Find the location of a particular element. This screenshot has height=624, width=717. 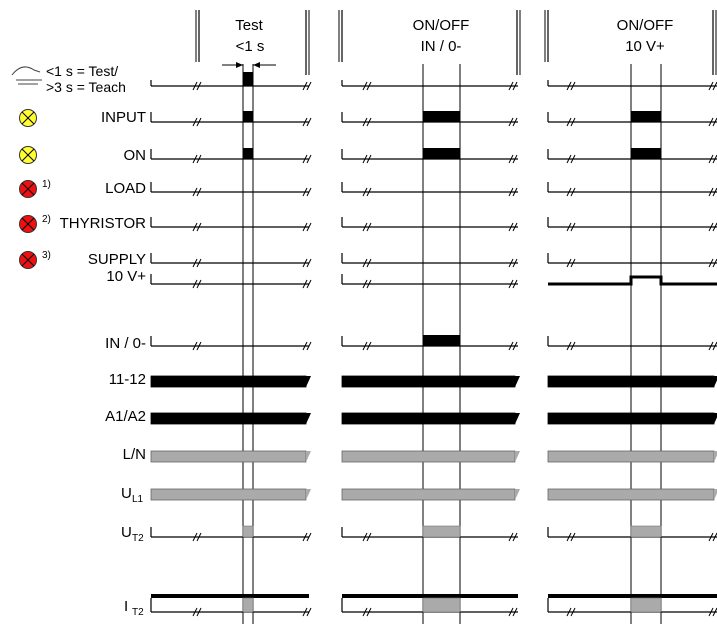

signal-label-ul1: U is located at coordinates (126, 493).